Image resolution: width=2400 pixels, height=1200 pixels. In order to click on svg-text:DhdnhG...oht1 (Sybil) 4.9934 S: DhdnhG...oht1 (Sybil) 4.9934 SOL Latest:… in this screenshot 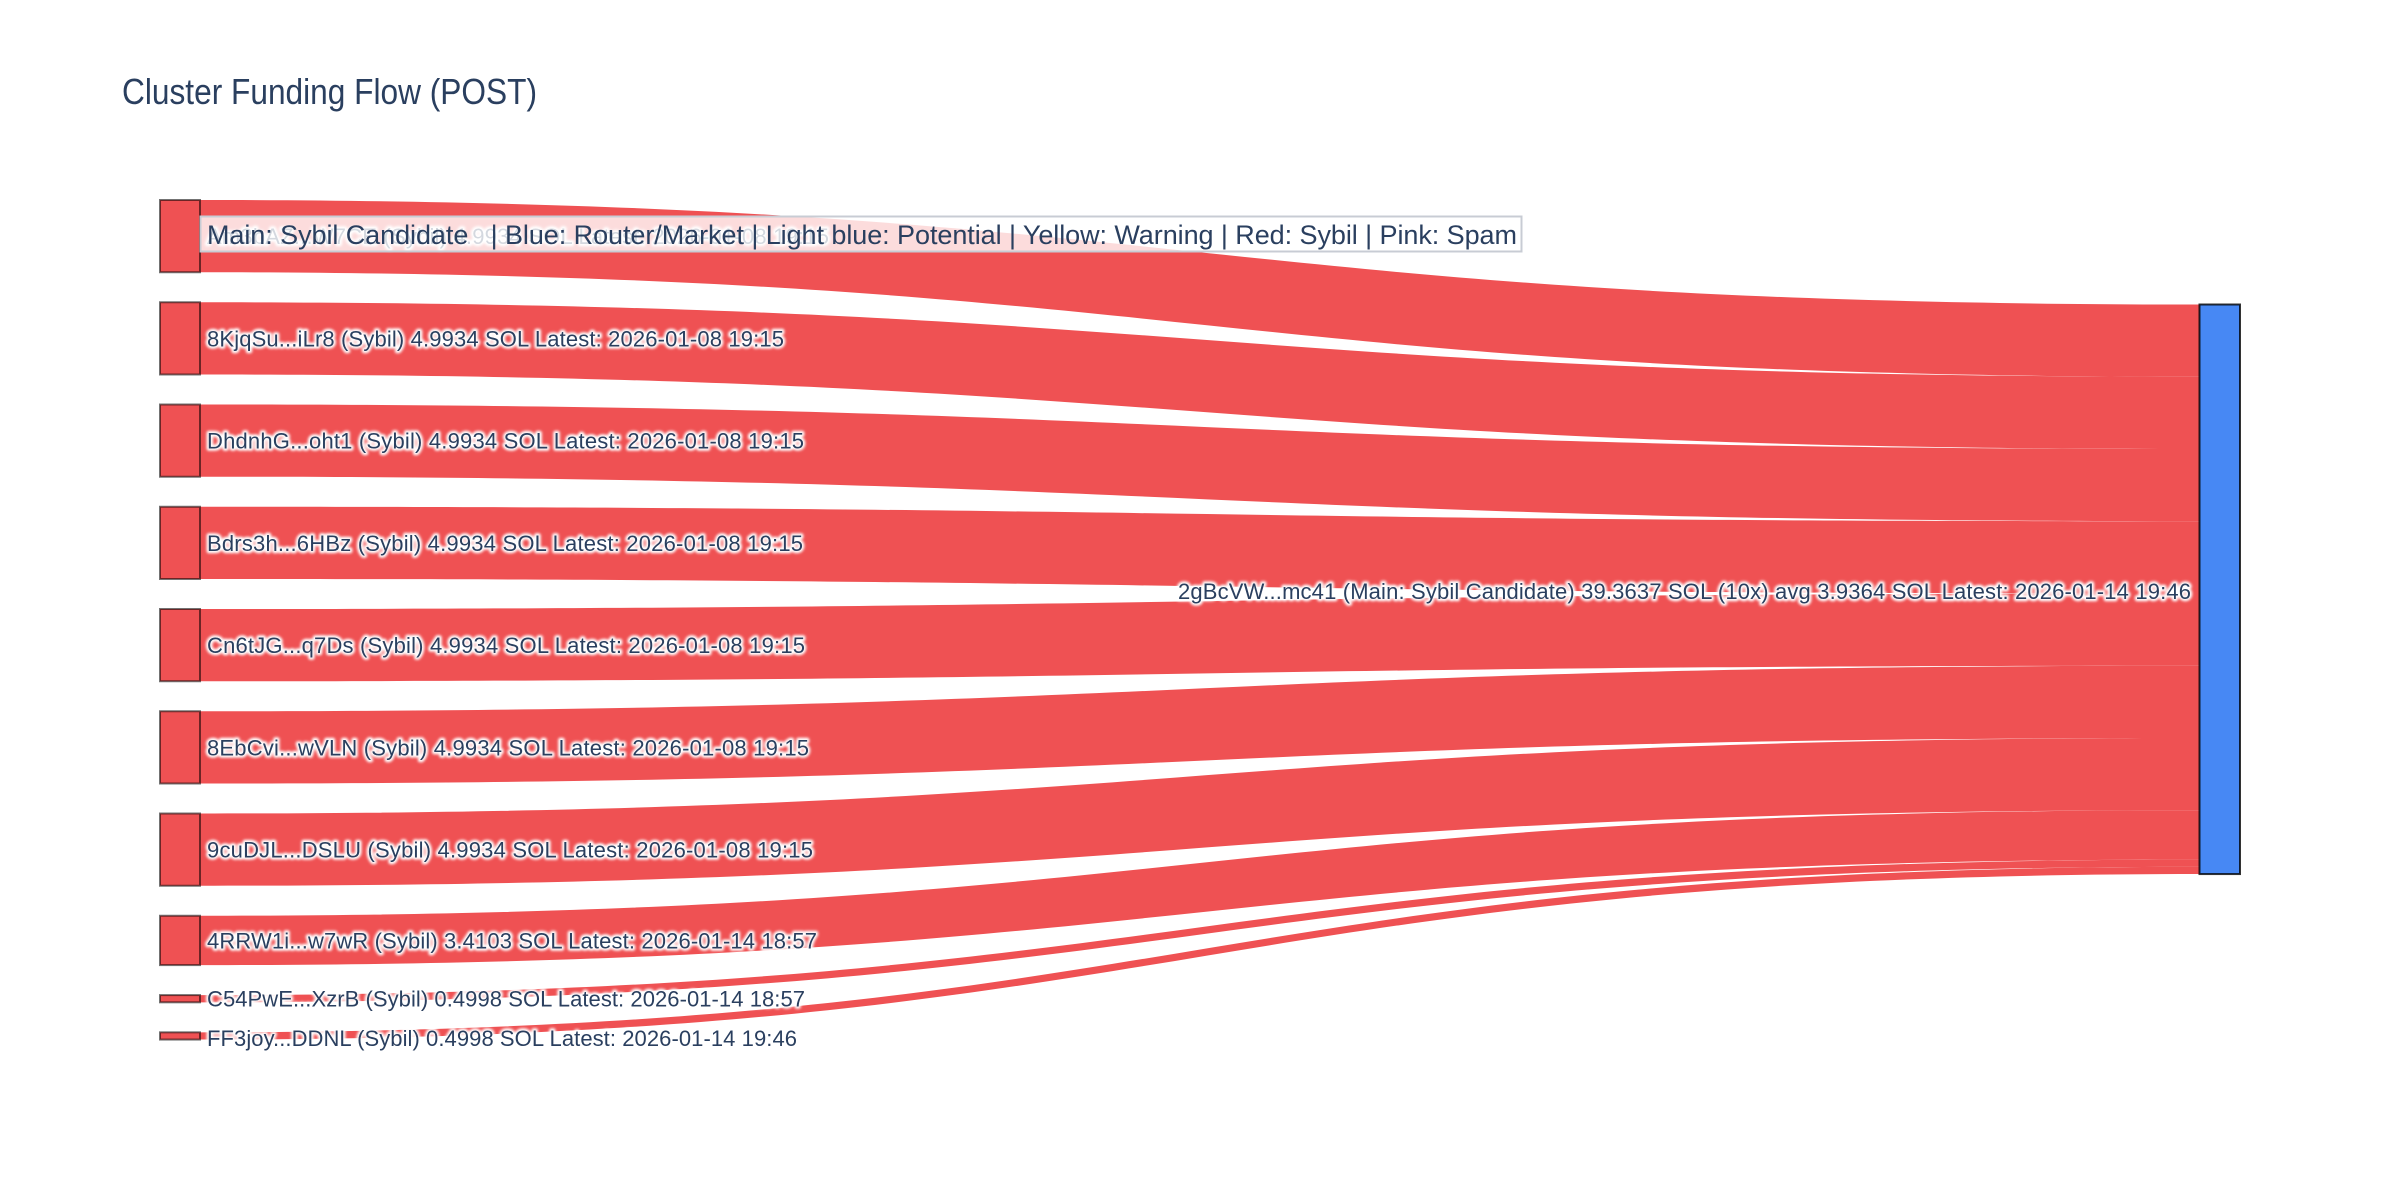, I will do `click(505, 441)`.